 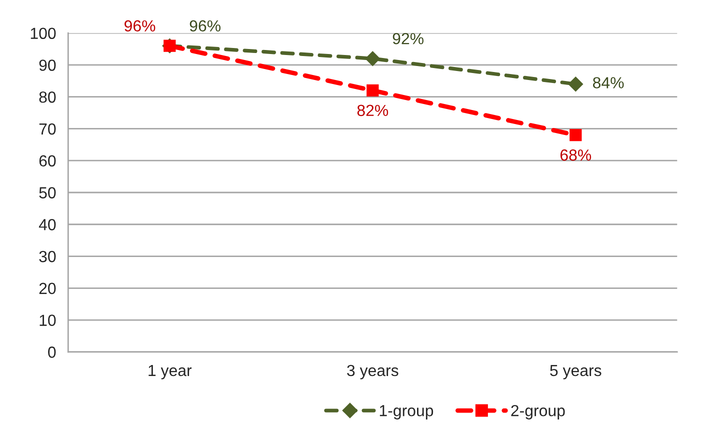 What do you see at coordinates (43, 34) in the screenshot?
I see `y-tick-label: 100` at bounding box center [43, 34].